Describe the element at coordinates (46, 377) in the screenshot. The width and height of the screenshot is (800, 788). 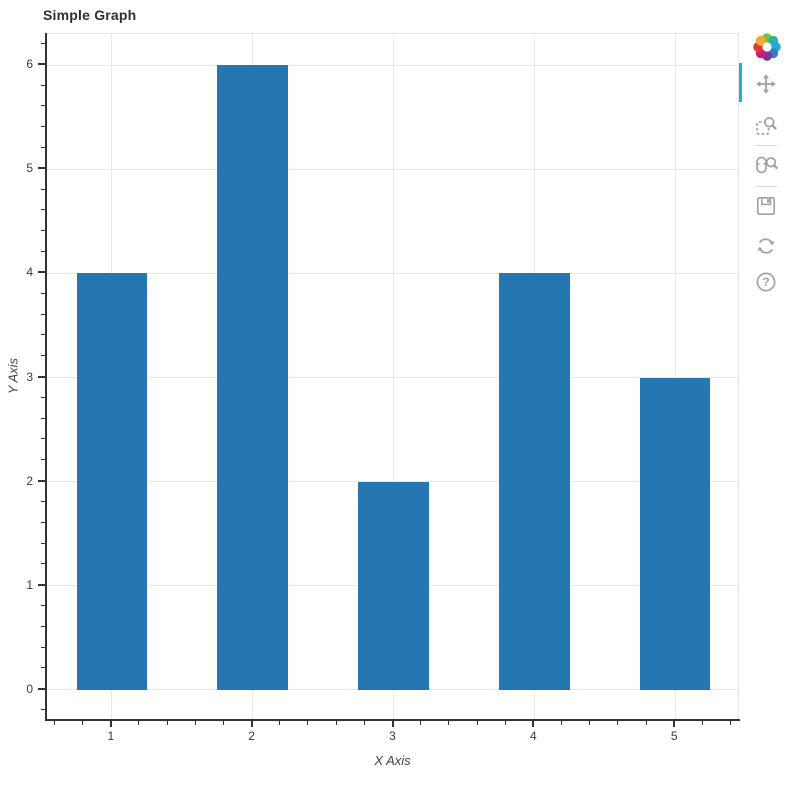
I see `y-axis-line` at that location.